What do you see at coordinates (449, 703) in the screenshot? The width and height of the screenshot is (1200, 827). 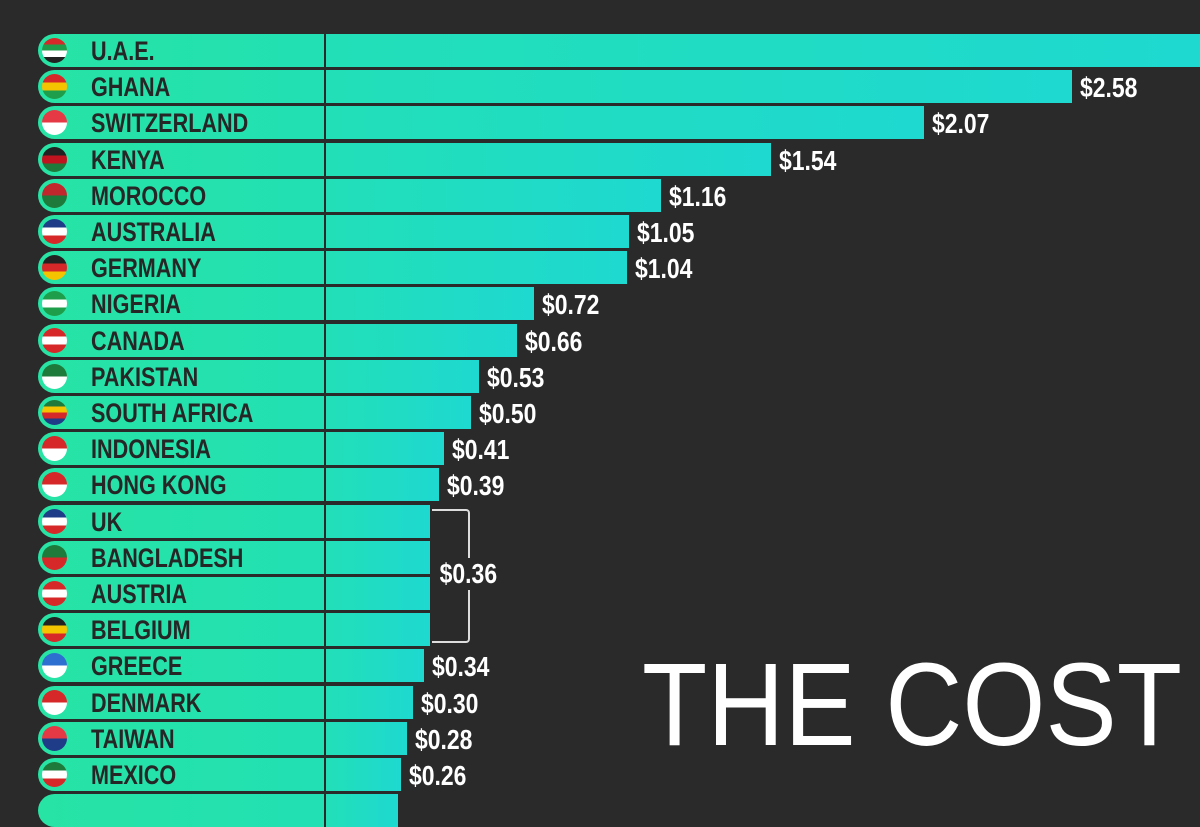 I see `data-label: $0.30` at bounding box center [449, 703].